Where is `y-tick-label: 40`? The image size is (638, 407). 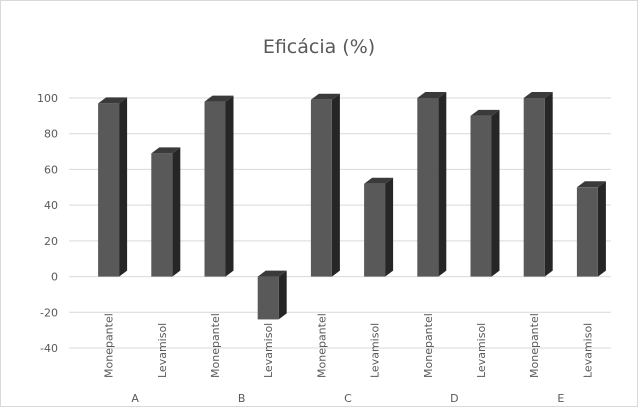 y-tick-label: 40 is located at coordinates (51, 205).